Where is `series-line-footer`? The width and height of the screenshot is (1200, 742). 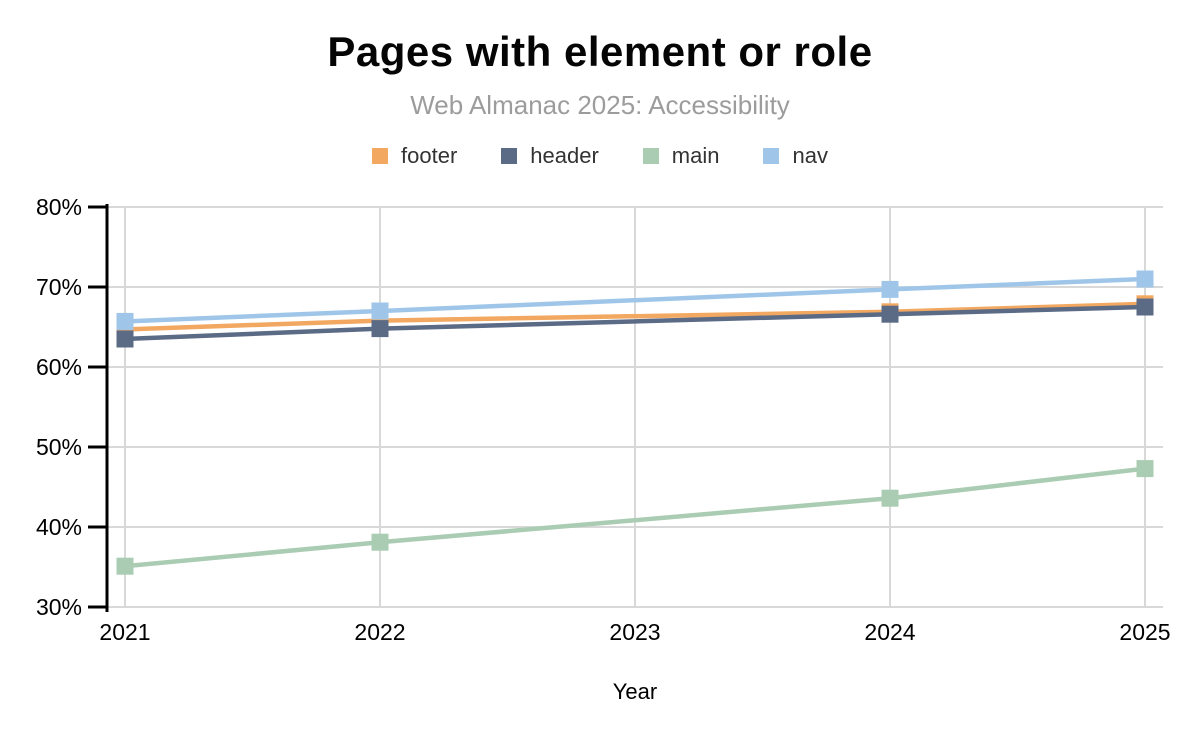
series-line-footer is located at coordinates (635, 316).